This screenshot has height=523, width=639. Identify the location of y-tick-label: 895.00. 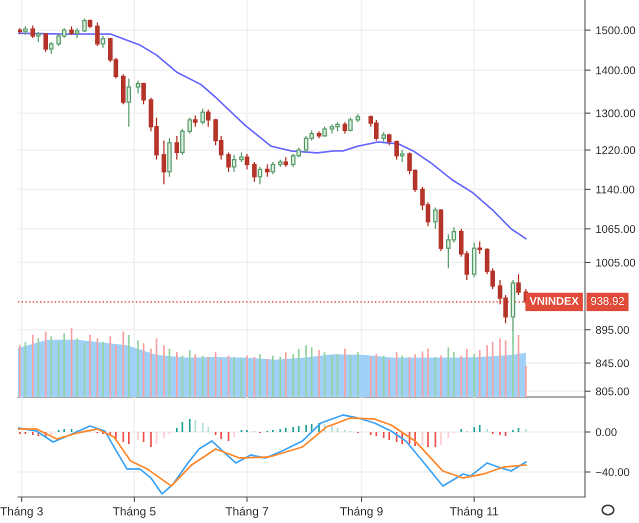
(612, 330).